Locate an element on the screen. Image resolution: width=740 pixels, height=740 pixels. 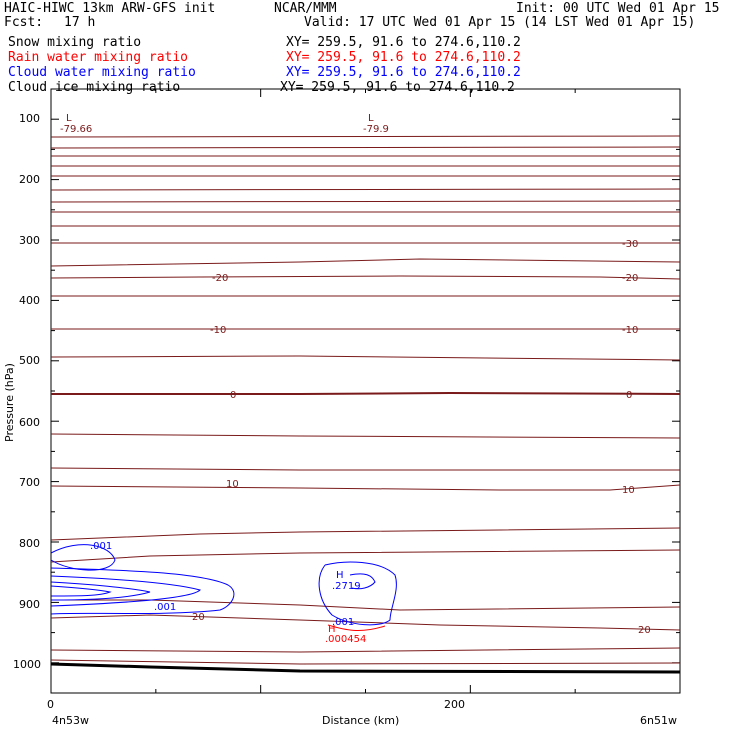
high-value: .2719 is located at coordinates (346, 586).